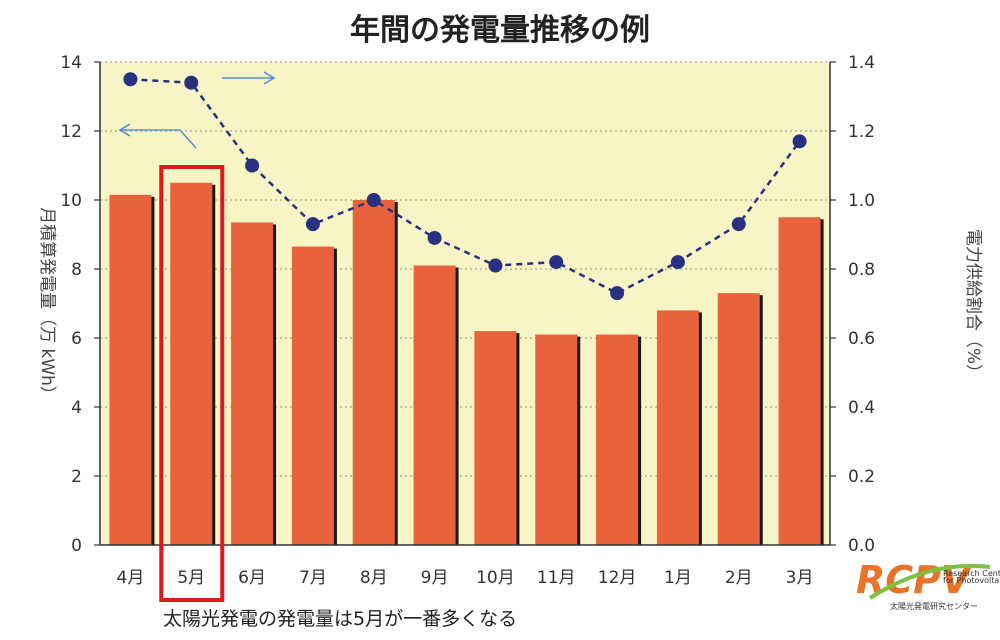 The width and height of the screenshot is (1000, 640). I want to click on logo-small-line-2: for Photovoltaics, so click(971, 580).